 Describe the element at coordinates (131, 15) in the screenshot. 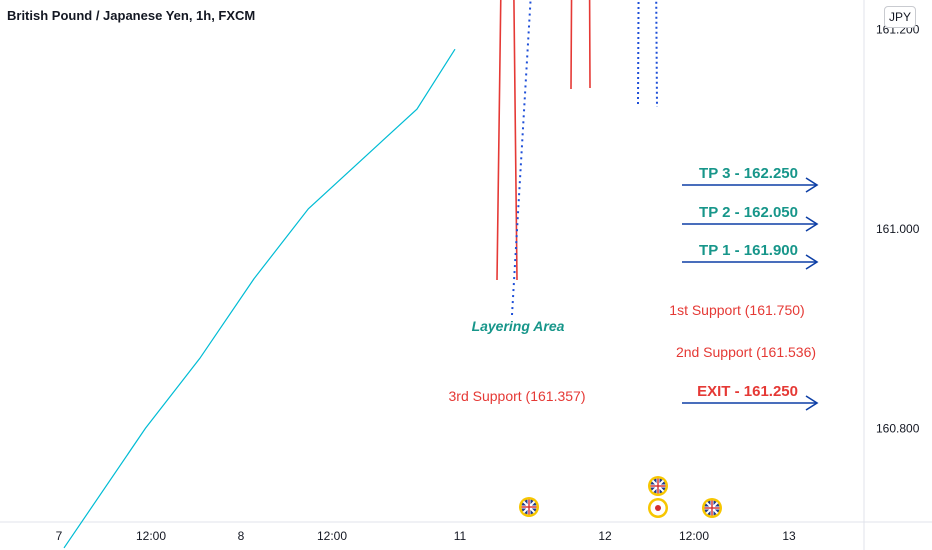

I see `chart-title: British Pound / Japanese Yen, 1h, FXCM` at that location.